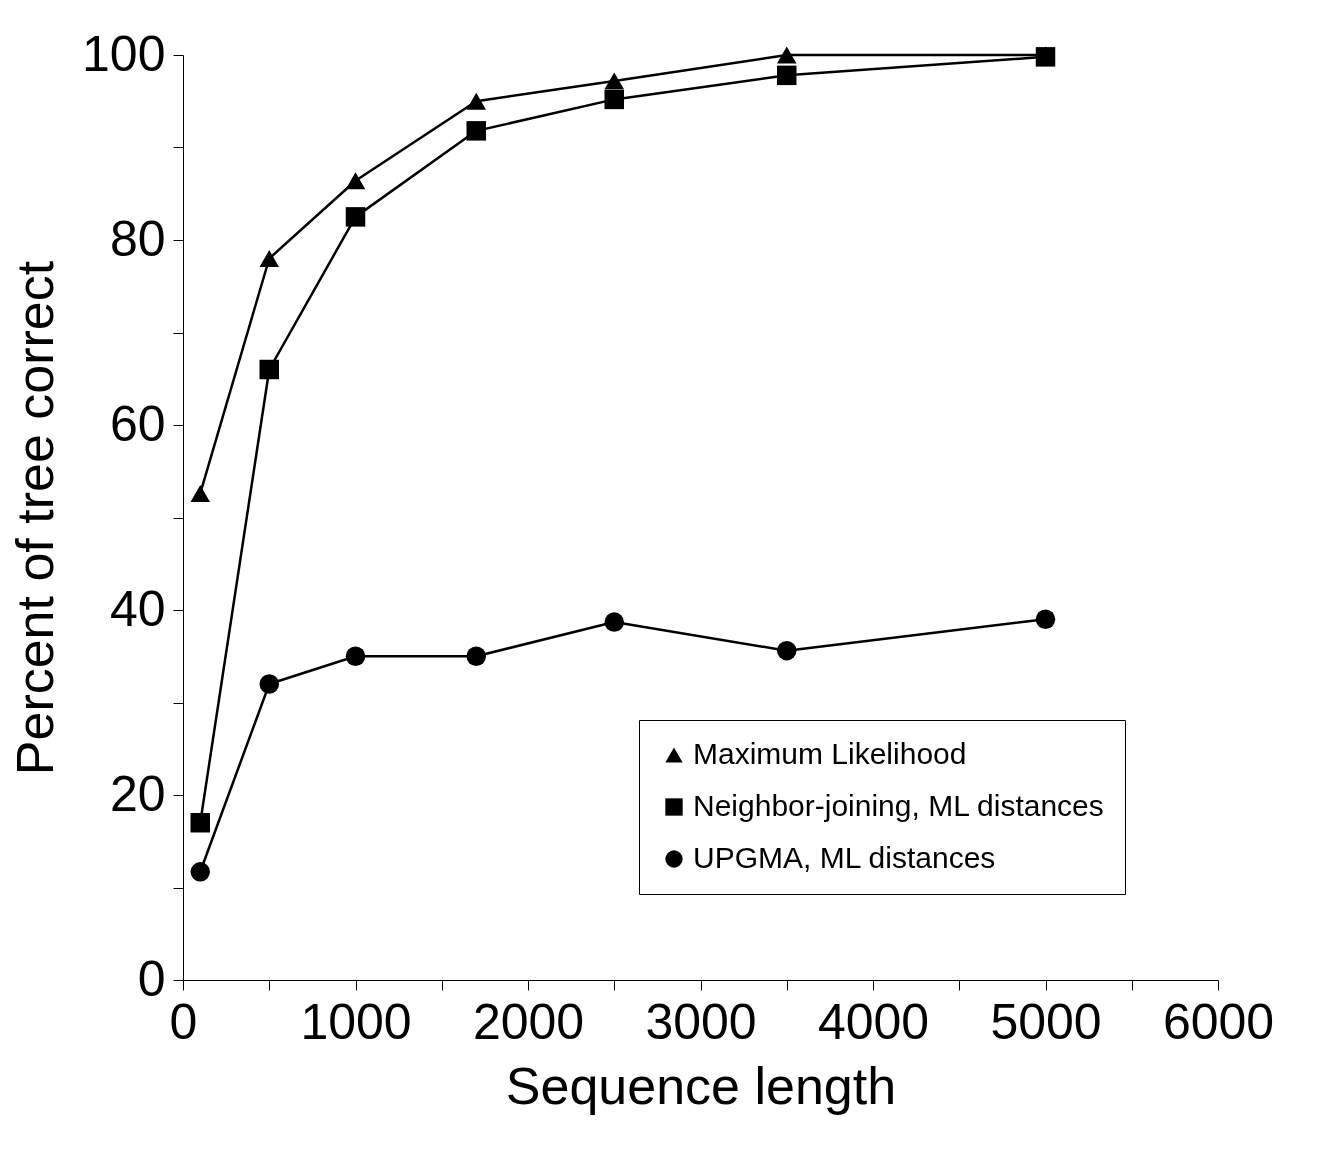 The width and height of the screenshot is (1323, 1159). What do you see at coordinates (701, 1085) in the screenshot?
I see `x-axis-title: Sequence length` at bounding box center [701, 1085].